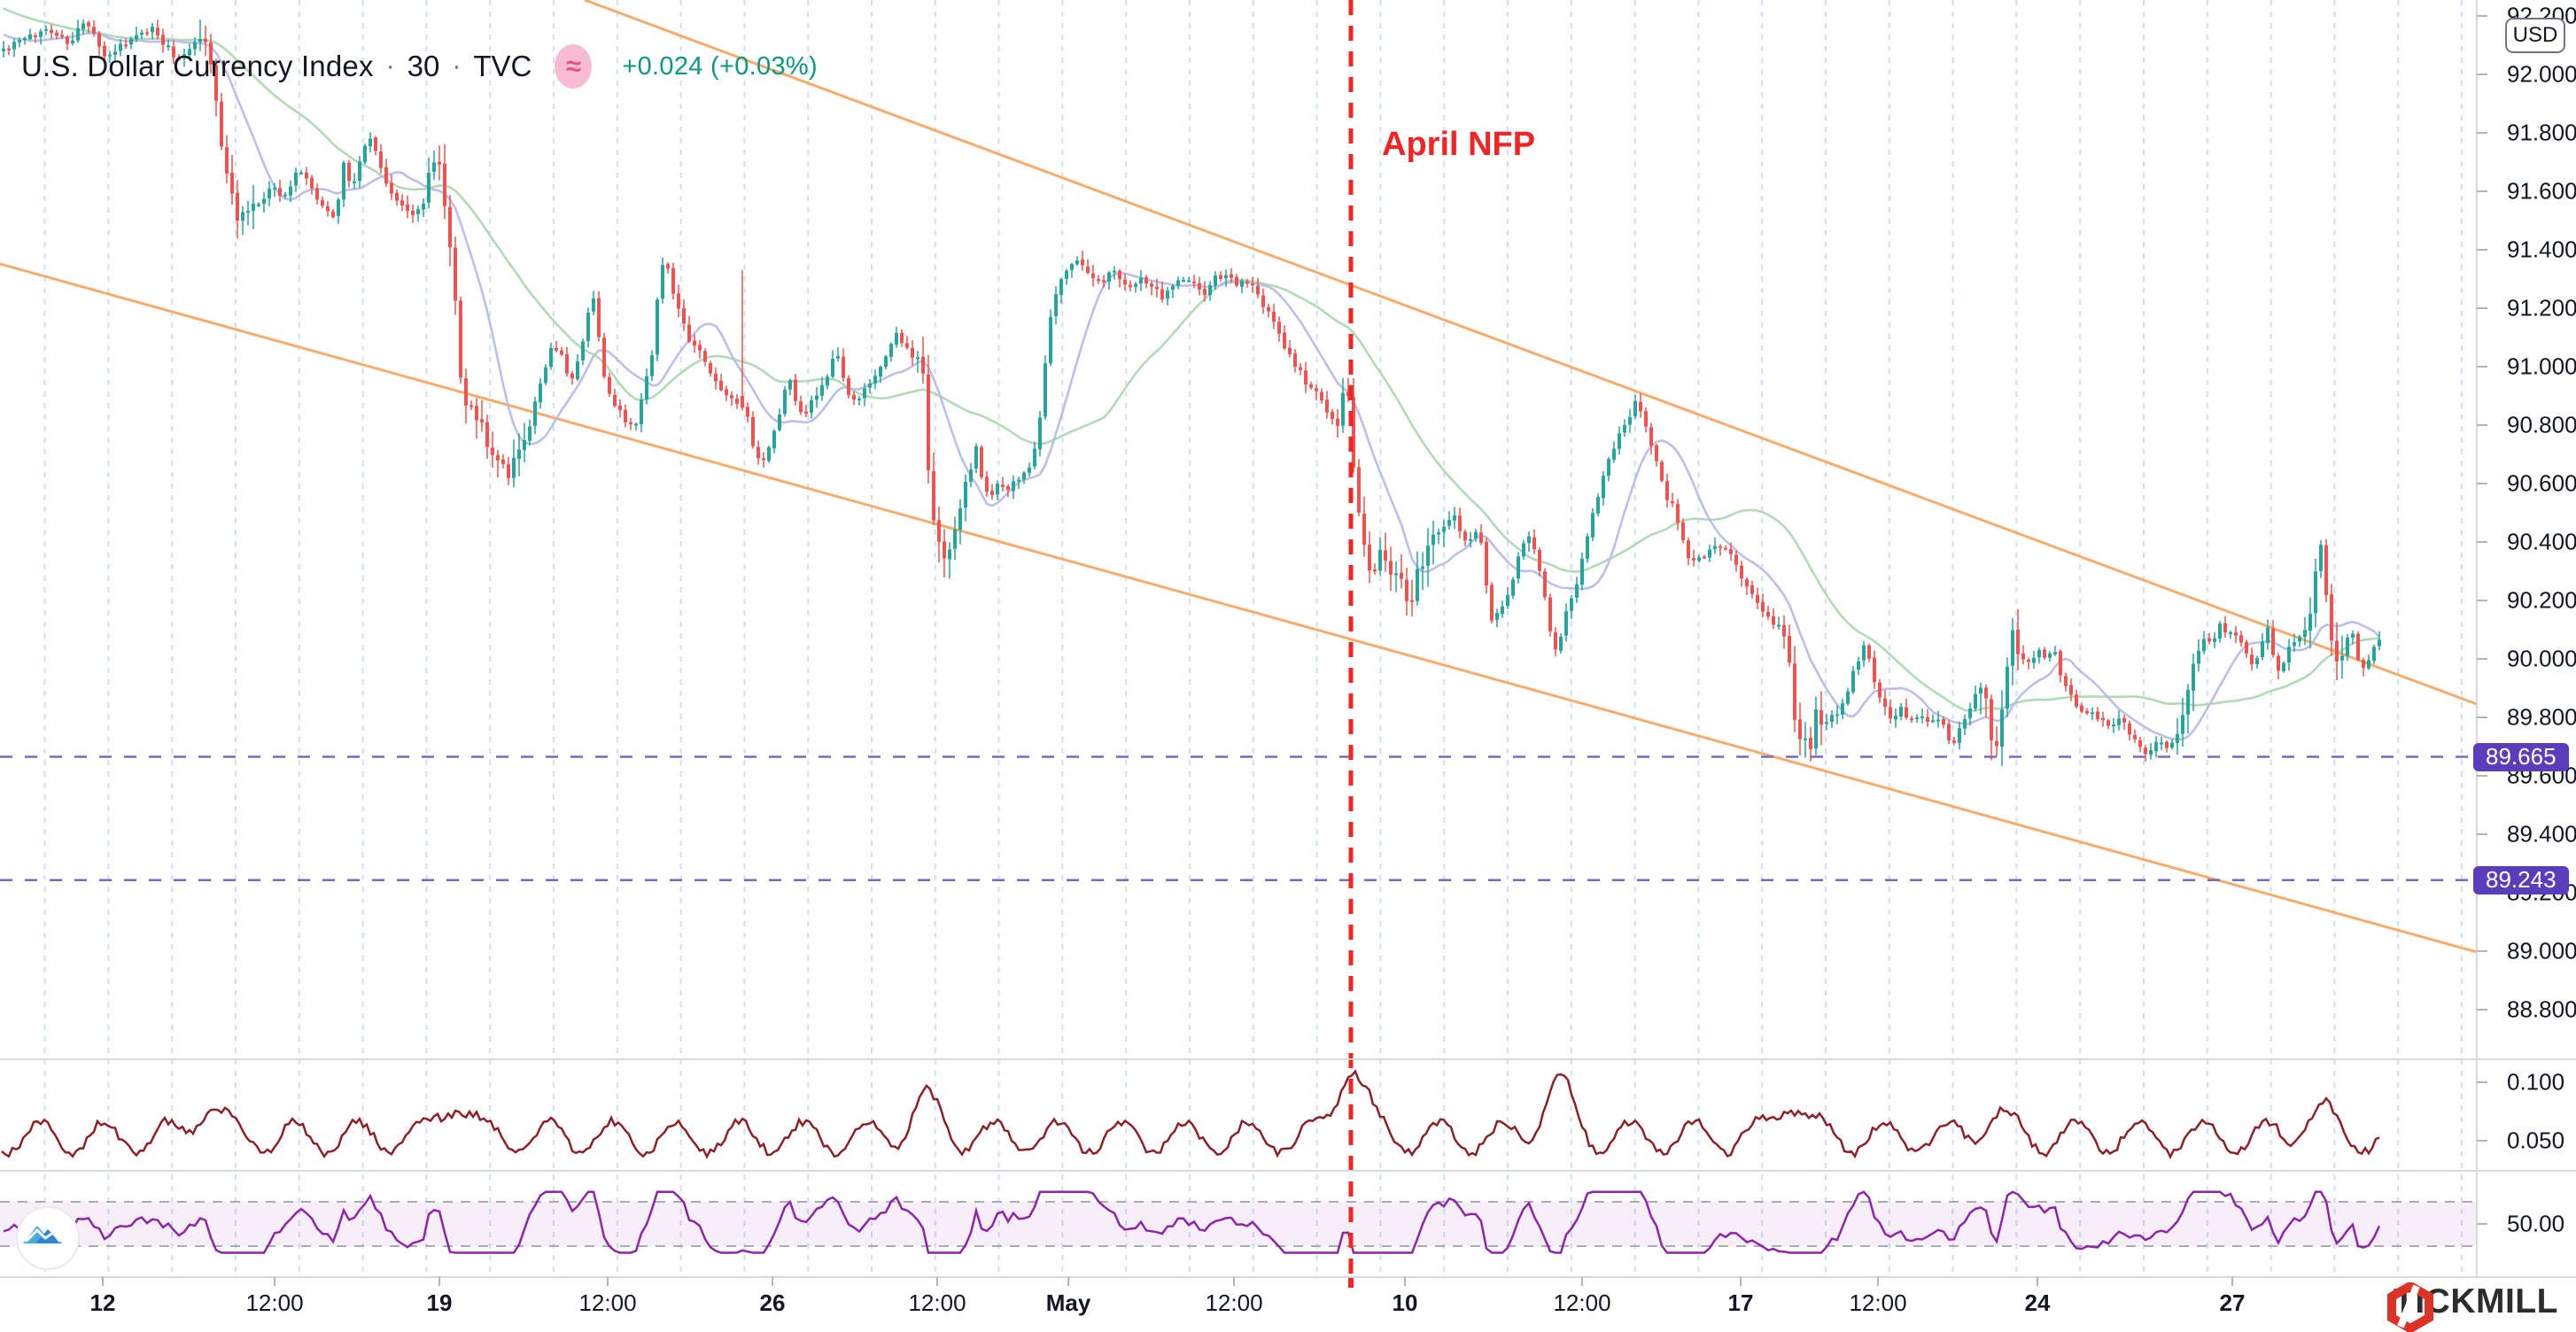  I want to click on price-tick-label: 88.800, so click(2541, 1009).